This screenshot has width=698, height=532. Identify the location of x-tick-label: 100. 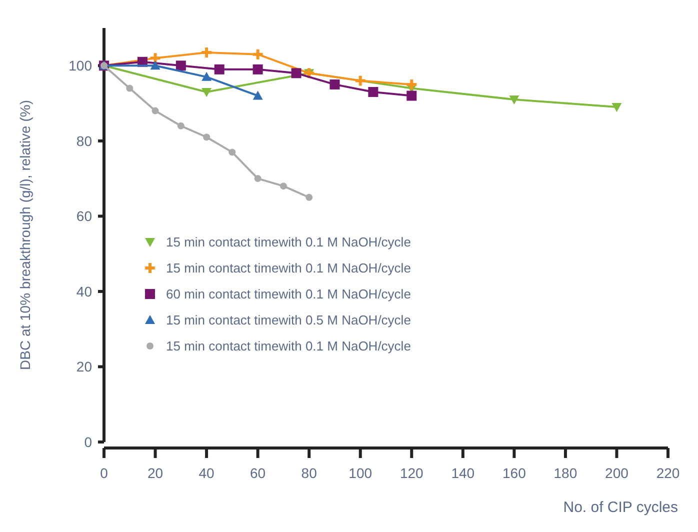
(360, 473).